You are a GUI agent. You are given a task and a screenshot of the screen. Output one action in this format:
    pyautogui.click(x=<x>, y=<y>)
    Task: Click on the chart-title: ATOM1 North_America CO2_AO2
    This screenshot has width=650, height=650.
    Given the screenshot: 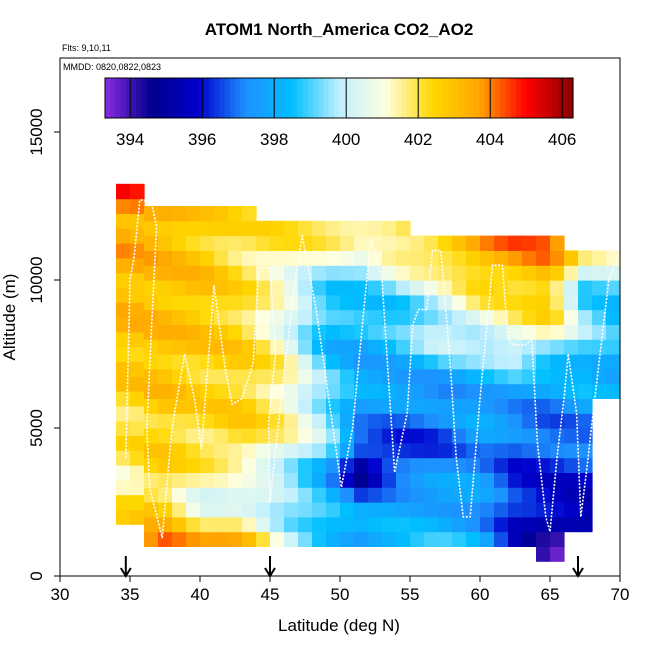 What is the action you would take?
    pyautogui.click(x=339, y=29)
    